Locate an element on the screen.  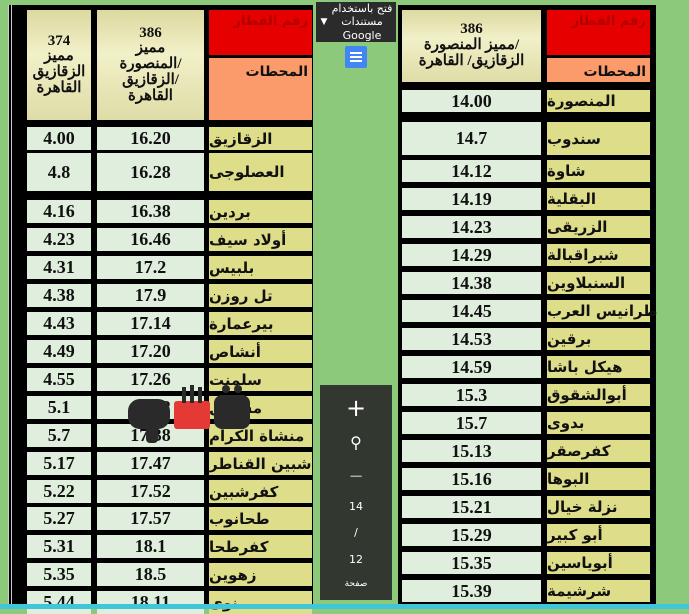
station-name: أبوالشقوق is located at coordinates (598, 395).